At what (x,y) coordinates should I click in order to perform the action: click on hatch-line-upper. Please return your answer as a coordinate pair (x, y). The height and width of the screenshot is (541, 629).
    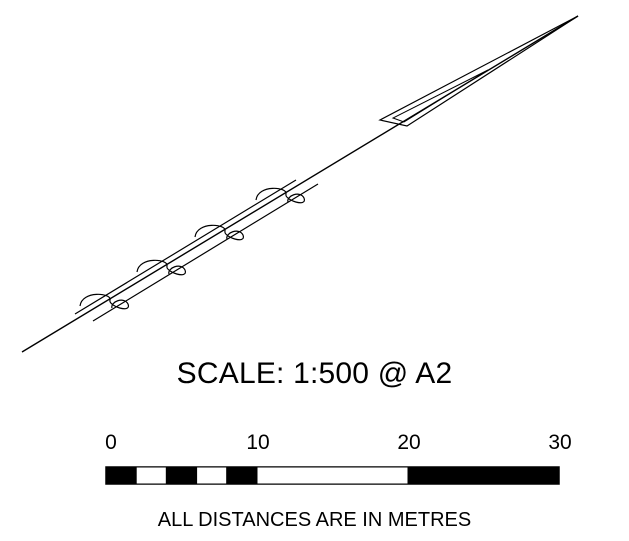
    Looking at the image, I should click on (185, 247).